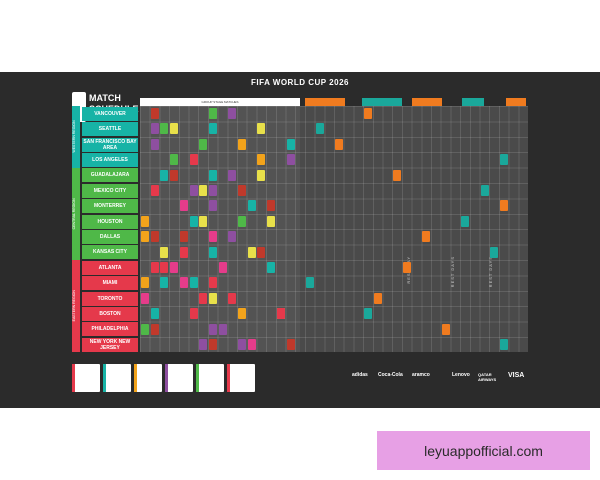 Image resolution: width=600 pixels, height=480 pixels. What do you see at coordinates (110, 159) in the screenshot?
I see `city-row-label: LOS ANGELES` at bounding box center [110, 159].